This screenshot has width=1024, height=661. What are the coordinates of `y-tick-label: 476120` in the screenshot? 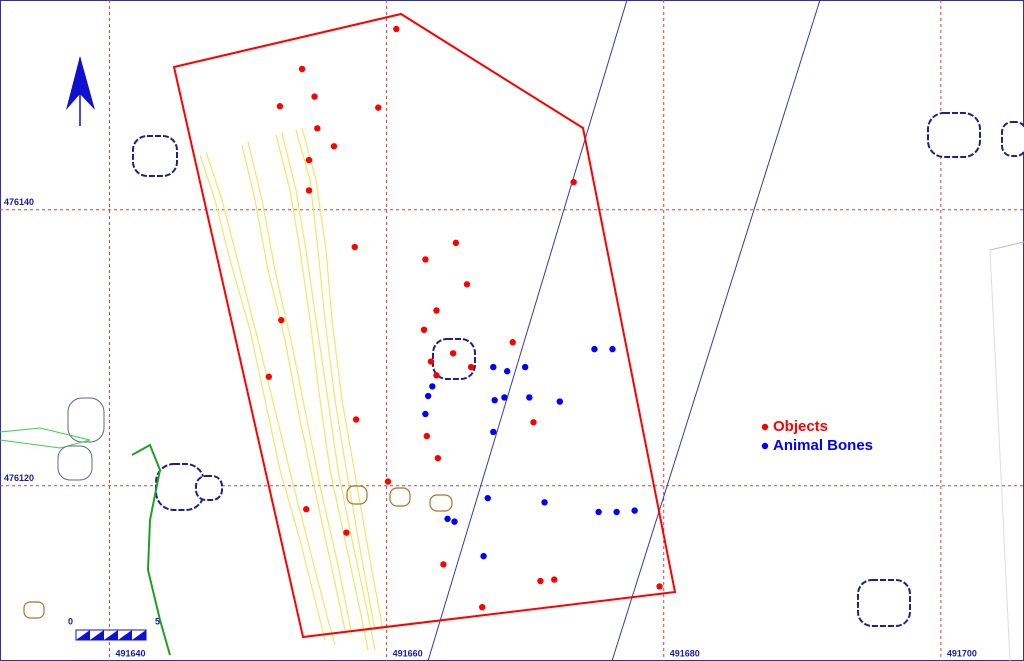 It's located at (19, 478).